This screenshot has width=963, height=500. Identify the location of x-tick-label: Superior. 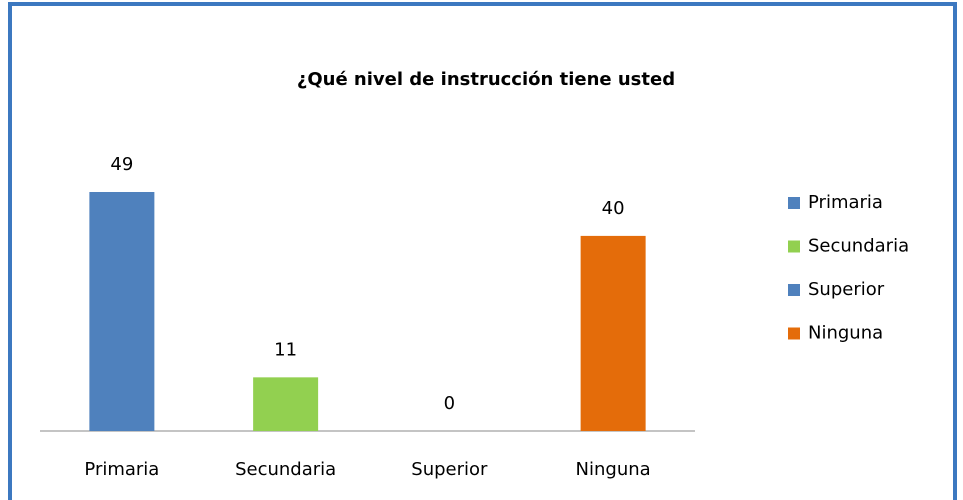
(449, 469).